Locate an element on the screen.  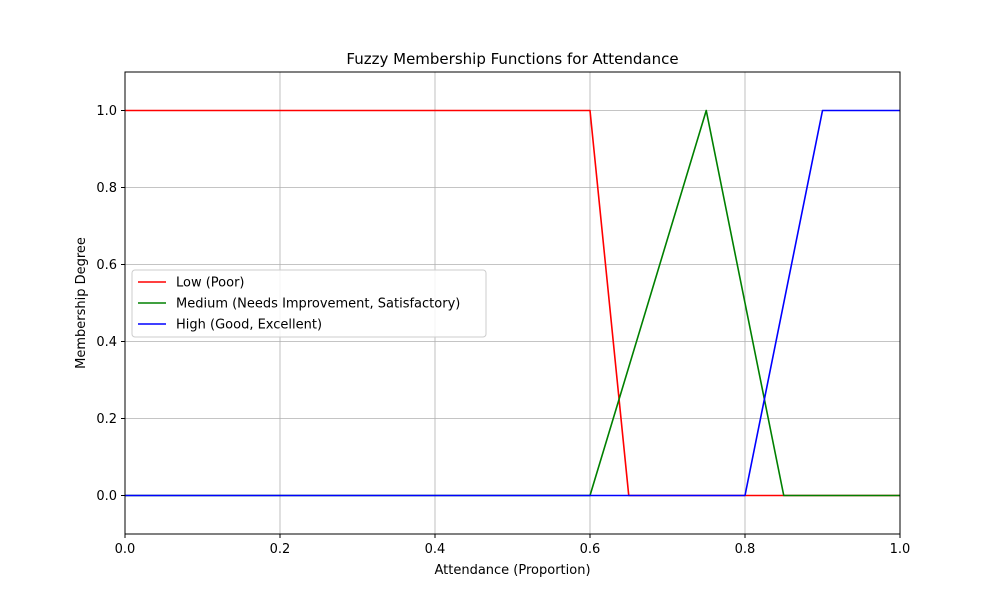
legend-label-1: Medium (Needs Improvement, Satisfactory) is located at coordinates (318, 304).